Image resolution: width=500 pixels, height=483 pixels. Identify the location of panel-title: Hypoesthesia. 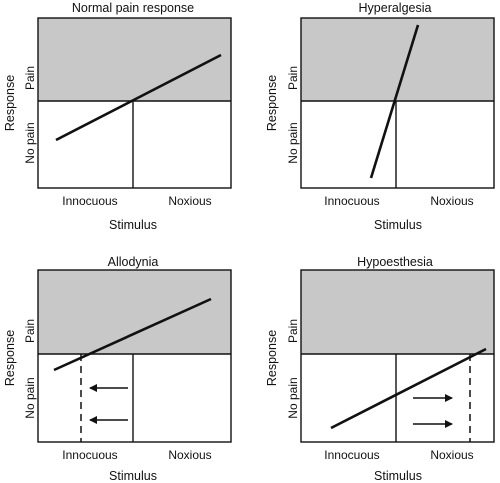
(395, 262).